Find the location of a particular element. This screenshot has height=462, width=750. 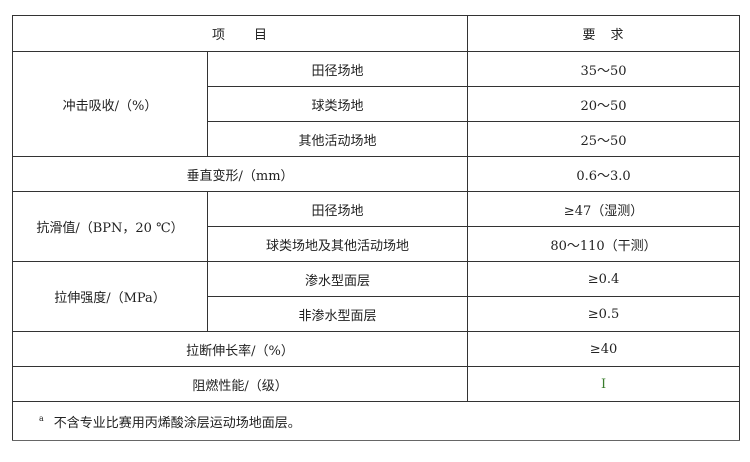

footnote-row: a 不含专业比赛用丙烯酸涂层运动场地面层。 is located at coordinates (376, 421).